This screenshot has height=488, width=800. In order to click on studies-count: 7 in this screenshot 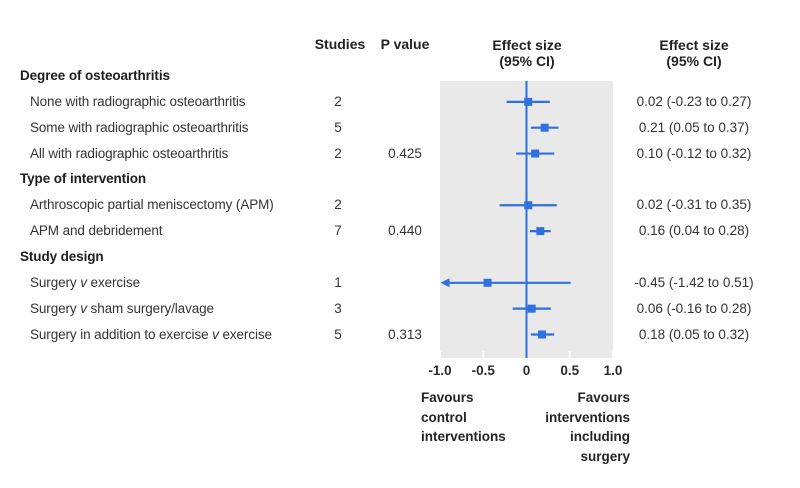, I will do `click(338, 231)`.